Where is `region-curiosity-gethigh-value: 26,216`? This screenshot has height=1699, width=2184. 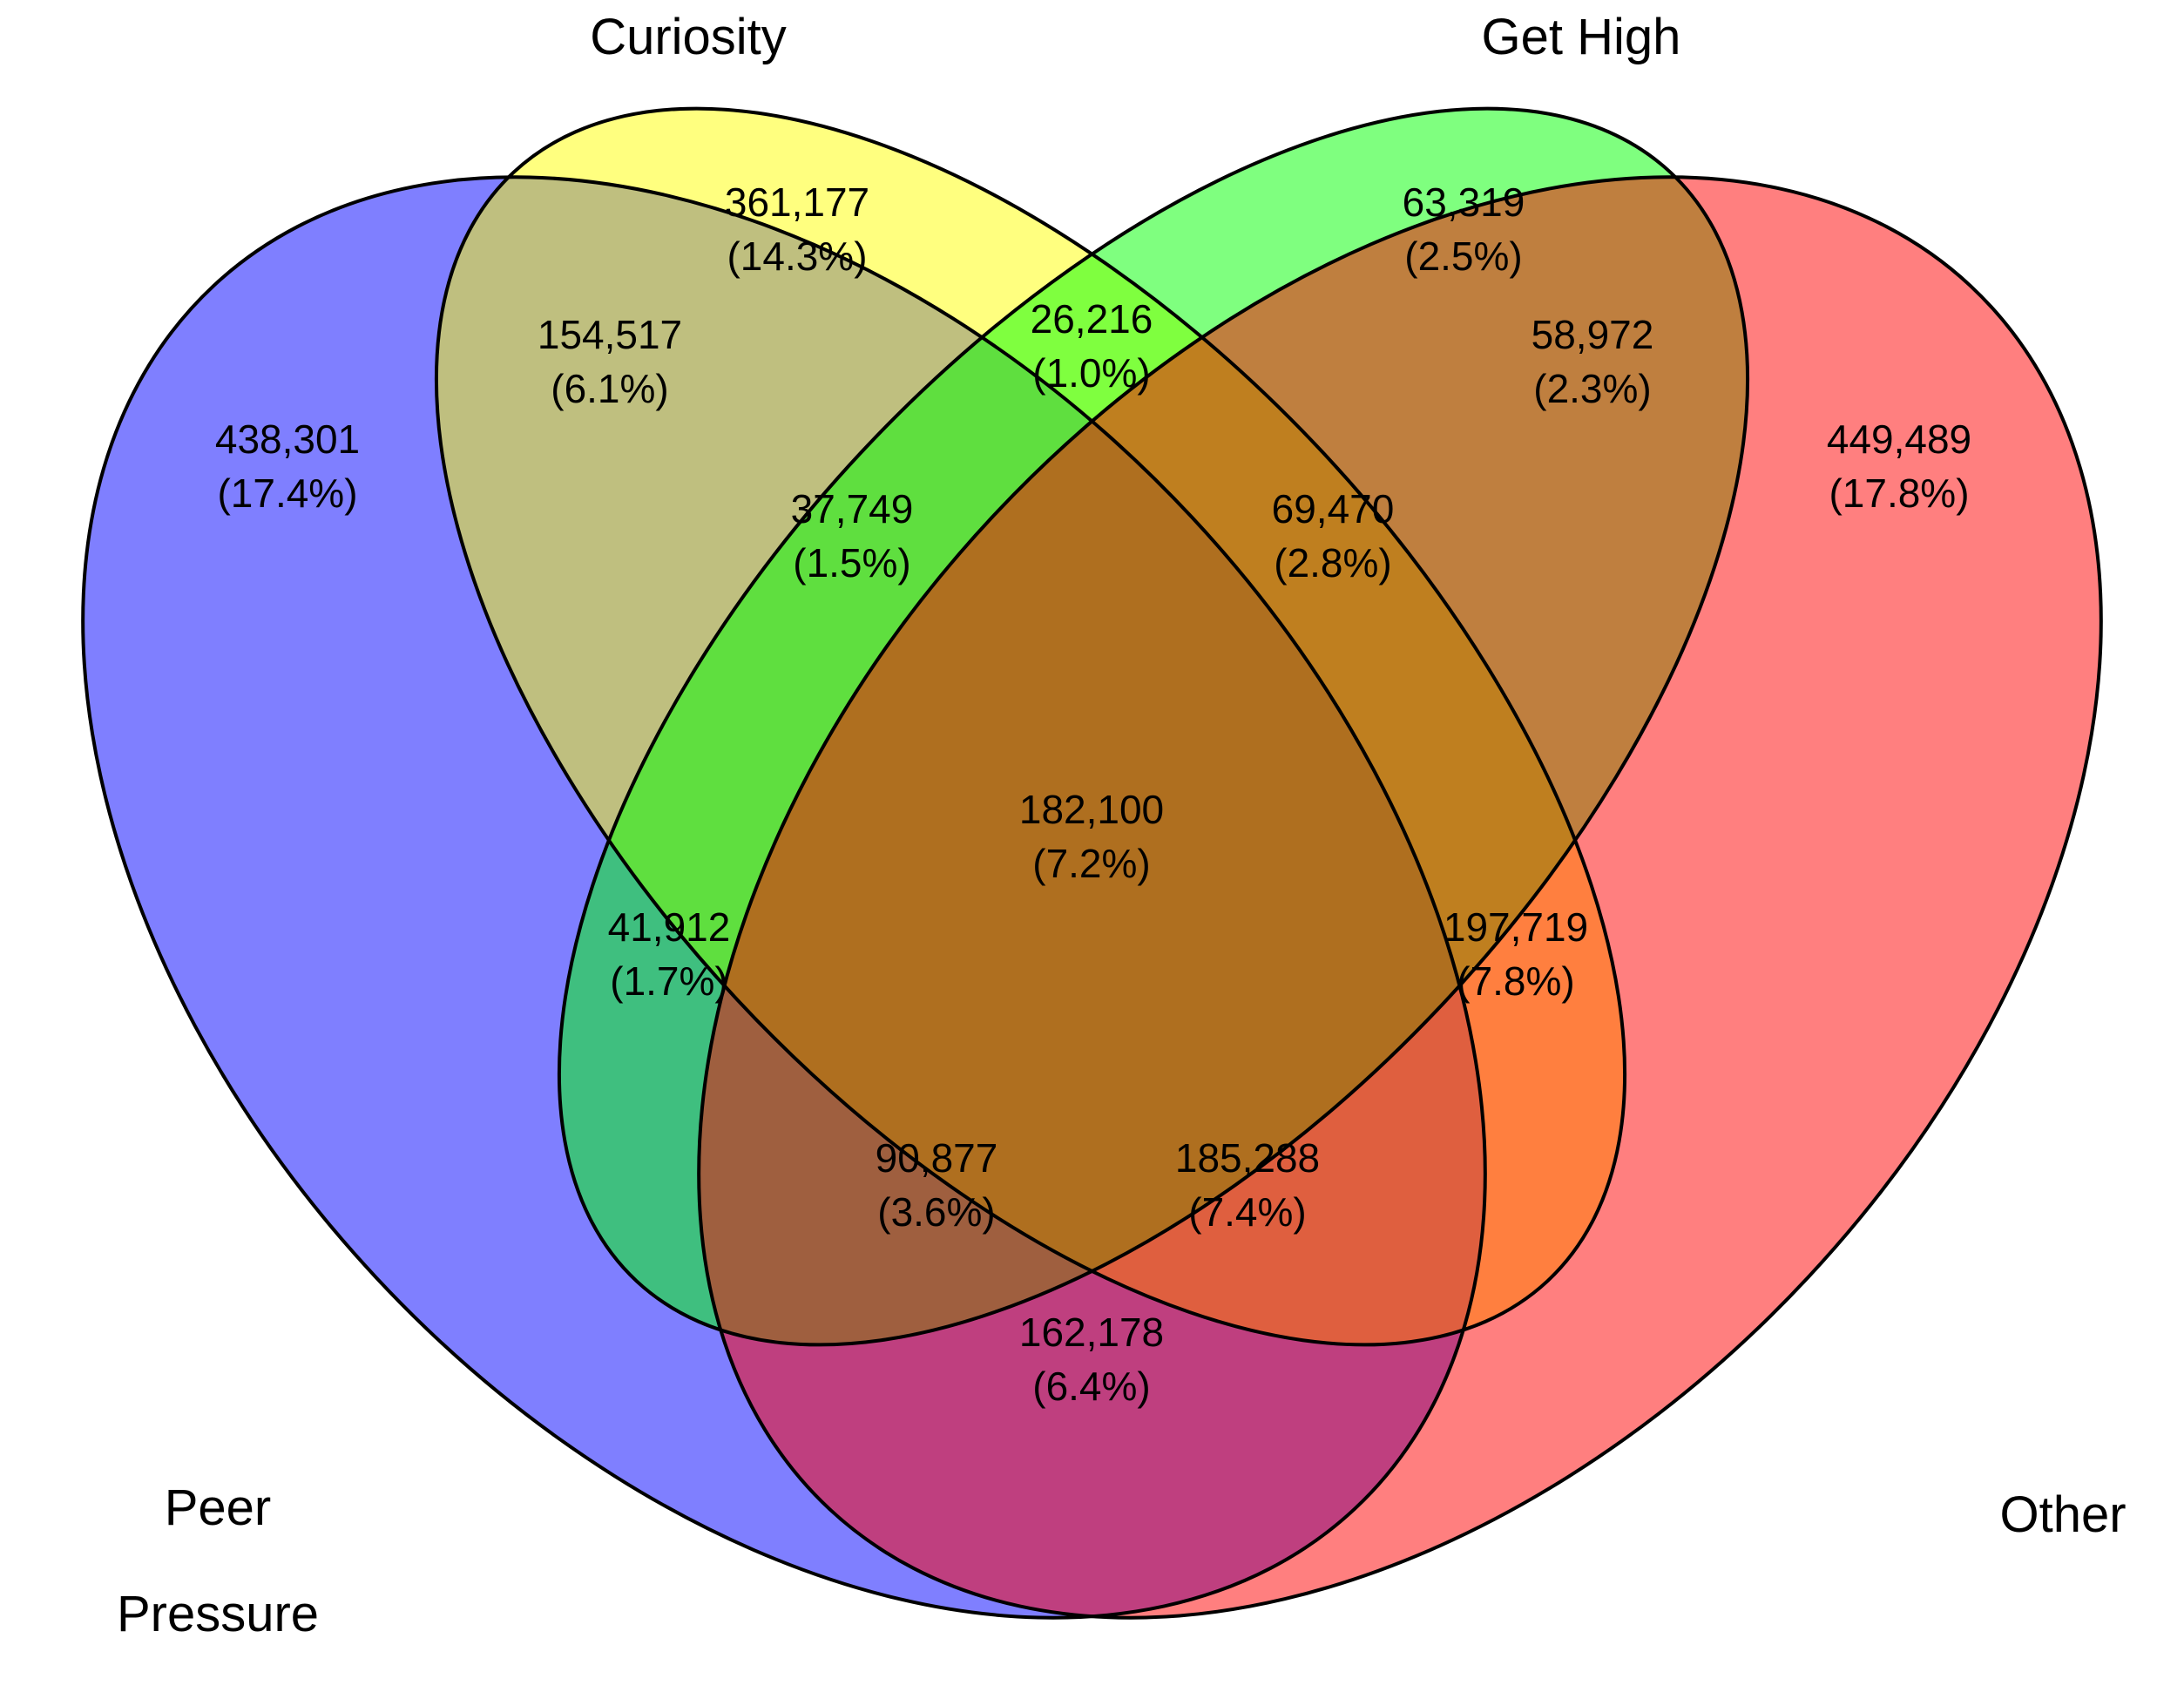
region-curiosity-gethigh-value: 26,216 is located at coordinates (1092, 319).